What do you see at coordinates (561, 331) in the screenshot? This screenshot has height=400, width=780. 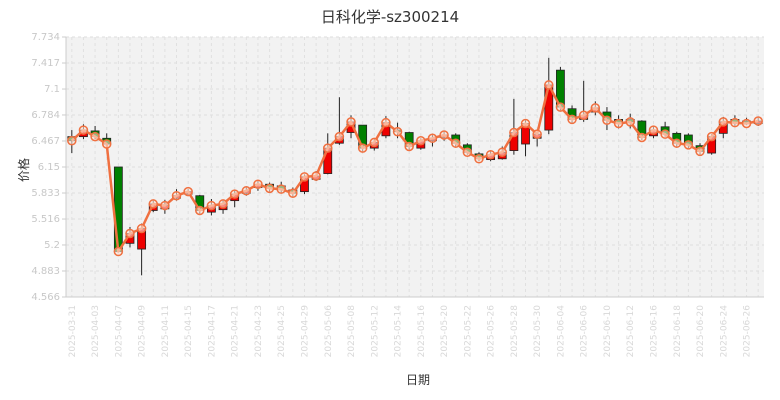 I see `x-tick-label: 2025-06-04` at bounding box center [561, 331].